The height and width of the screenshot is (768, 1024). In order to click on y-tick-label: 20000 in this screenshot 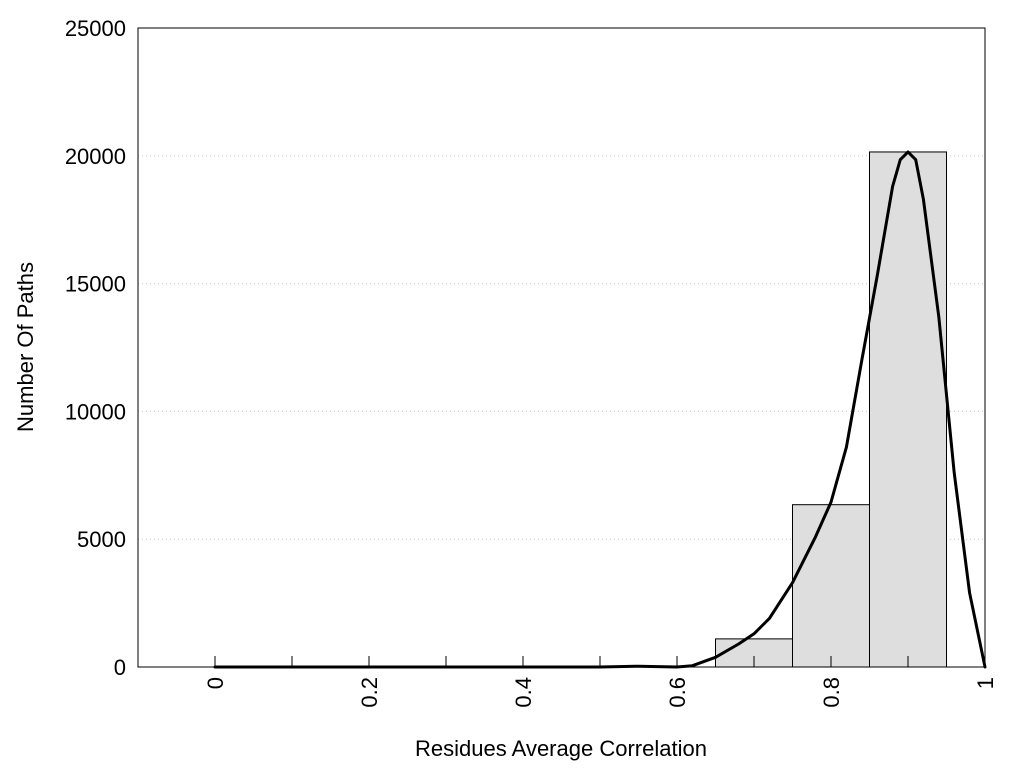, I will do `click(95, 156)`.